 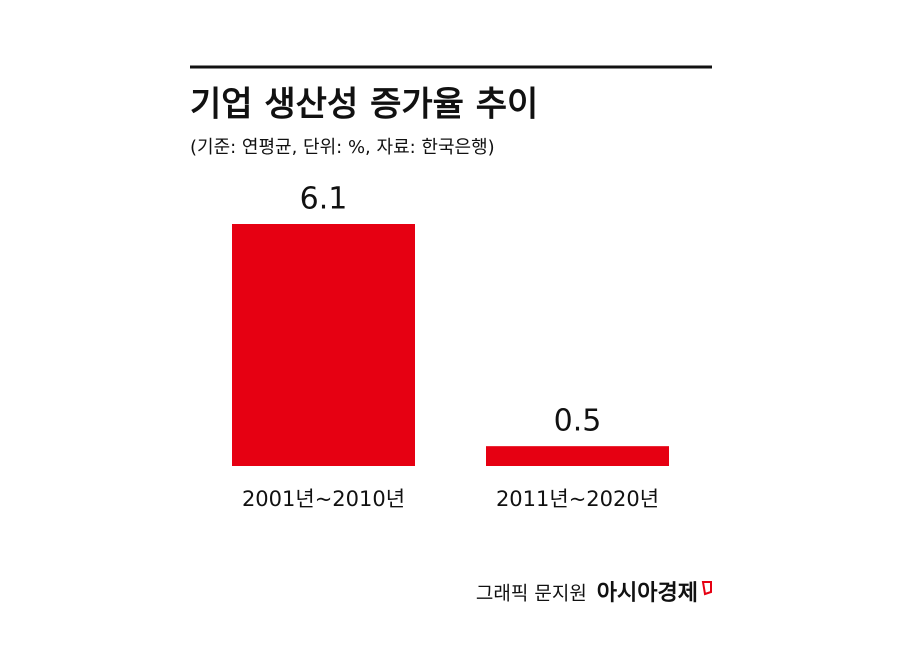 I want to click on chart-title: 기업 생산성 증가율 추이, so click(x=364, y=105).